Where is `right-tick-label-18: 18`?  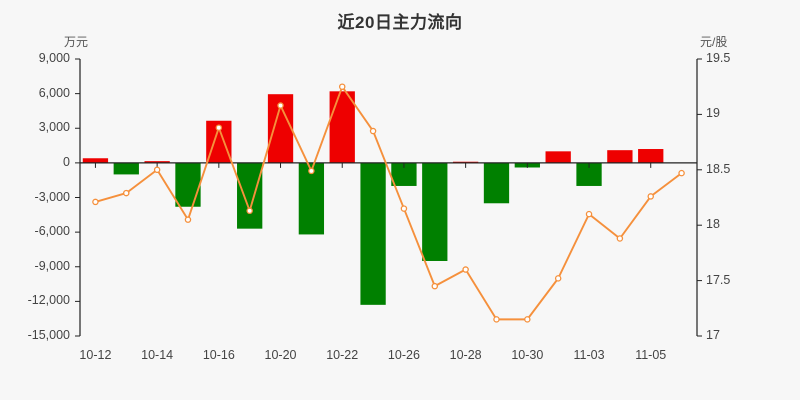 right-tick-label-18: 18 is located at coordinates (713, 224).